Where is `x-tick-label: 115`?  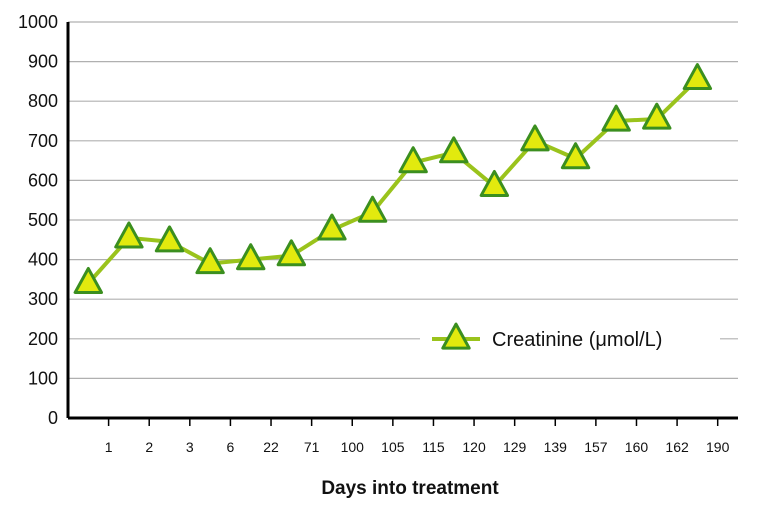
x-tick-label: 115 is located at coordinates (433, 447).